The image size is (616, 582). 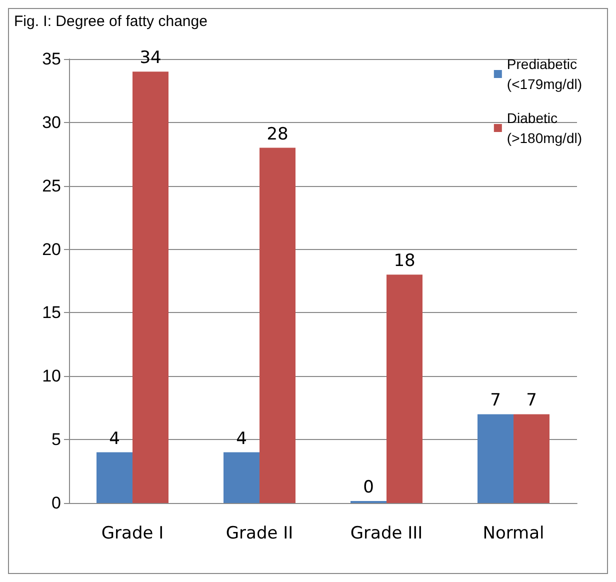 What do you see at coordinates (544, 74) in the screenshot?
I see `legend-label: Prediabetic (<179mg/dl)` at bounding box center [544, 74].